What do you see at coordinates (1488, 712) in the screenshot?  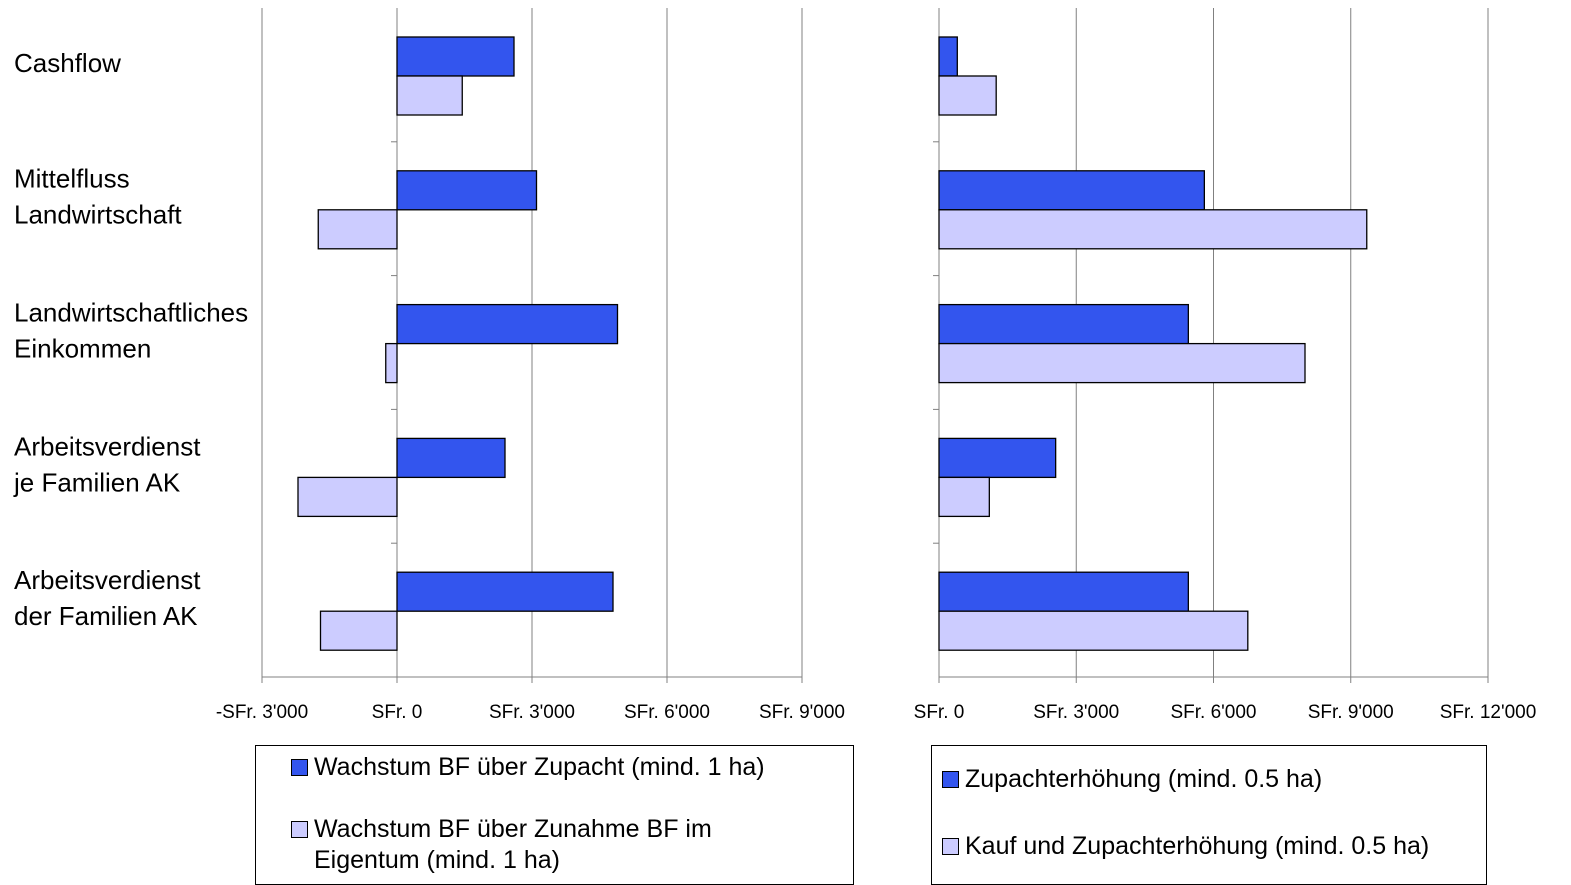 I see `x-tick-label: SFr. 12'000` at bounding box center [1488, 712].